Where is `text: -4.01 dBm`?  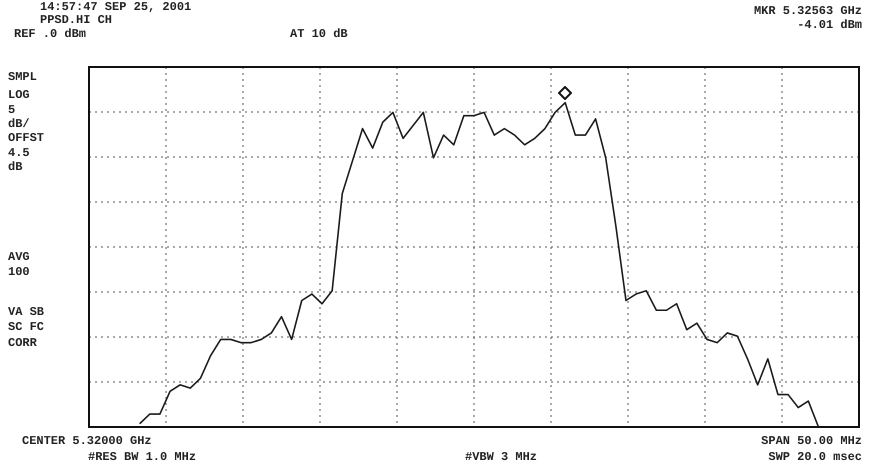
text: -4.01 dBm is located at coordinates (829, 25).